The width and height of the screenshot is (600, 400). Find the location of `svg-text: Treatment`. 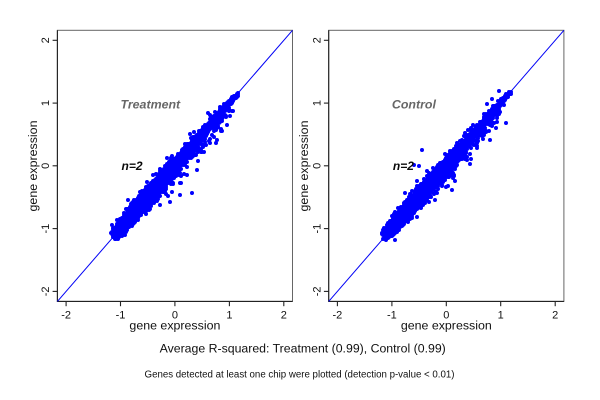

svg-text: Treatment is located at coordinates (151, 104).